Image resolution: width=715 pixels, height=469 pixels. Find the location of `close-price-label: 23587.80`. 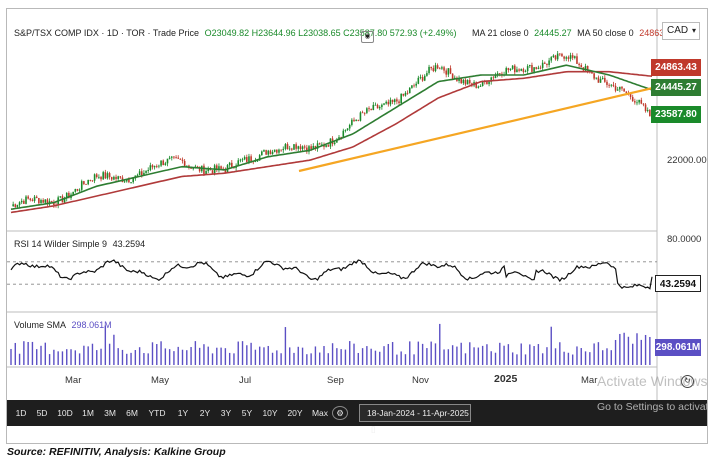

close-price-label: 23587.80 is located at coordinates (676, 114).